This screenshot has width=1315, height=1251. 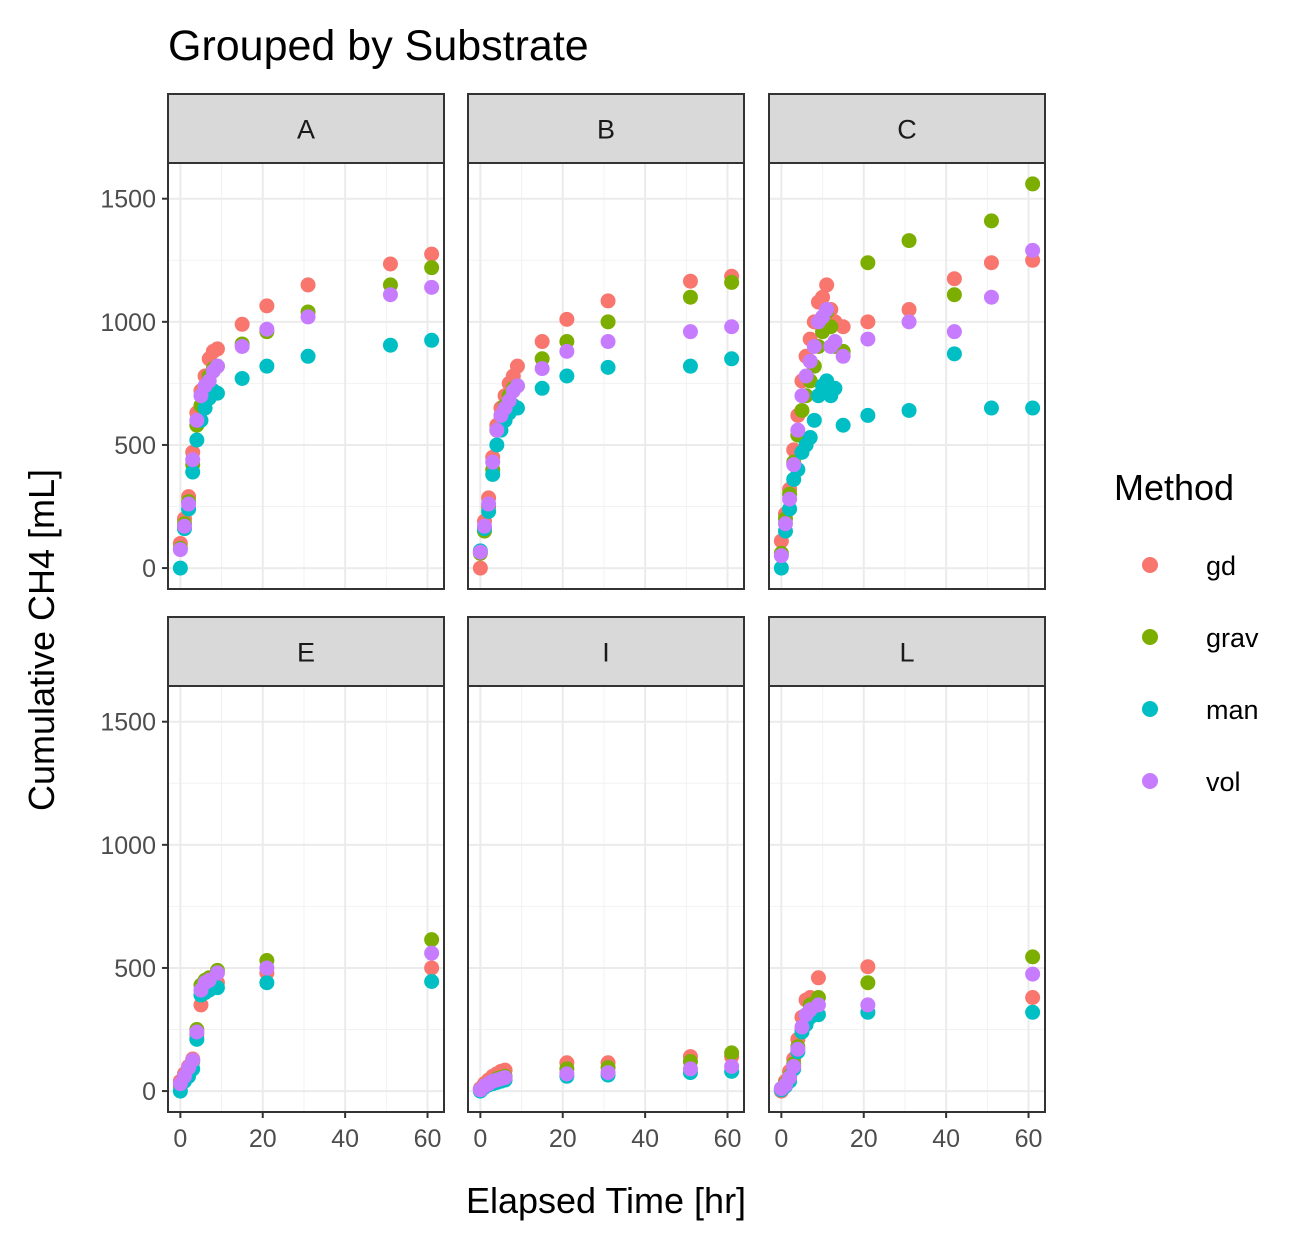 I want to click on panel-border, so click(x=306, y=899).